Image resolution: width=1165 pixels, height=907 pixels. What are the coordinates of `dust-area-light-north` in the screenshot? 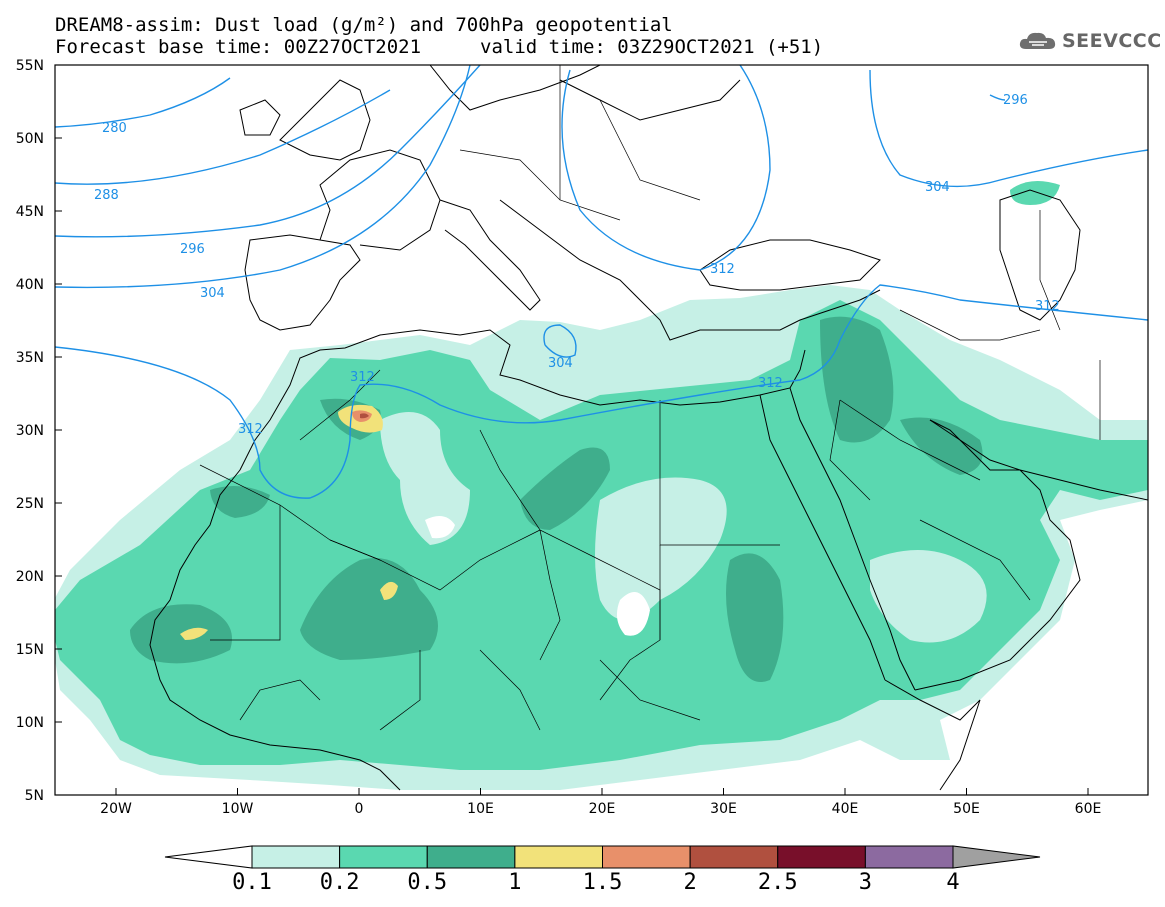 It's located at (567, 355).